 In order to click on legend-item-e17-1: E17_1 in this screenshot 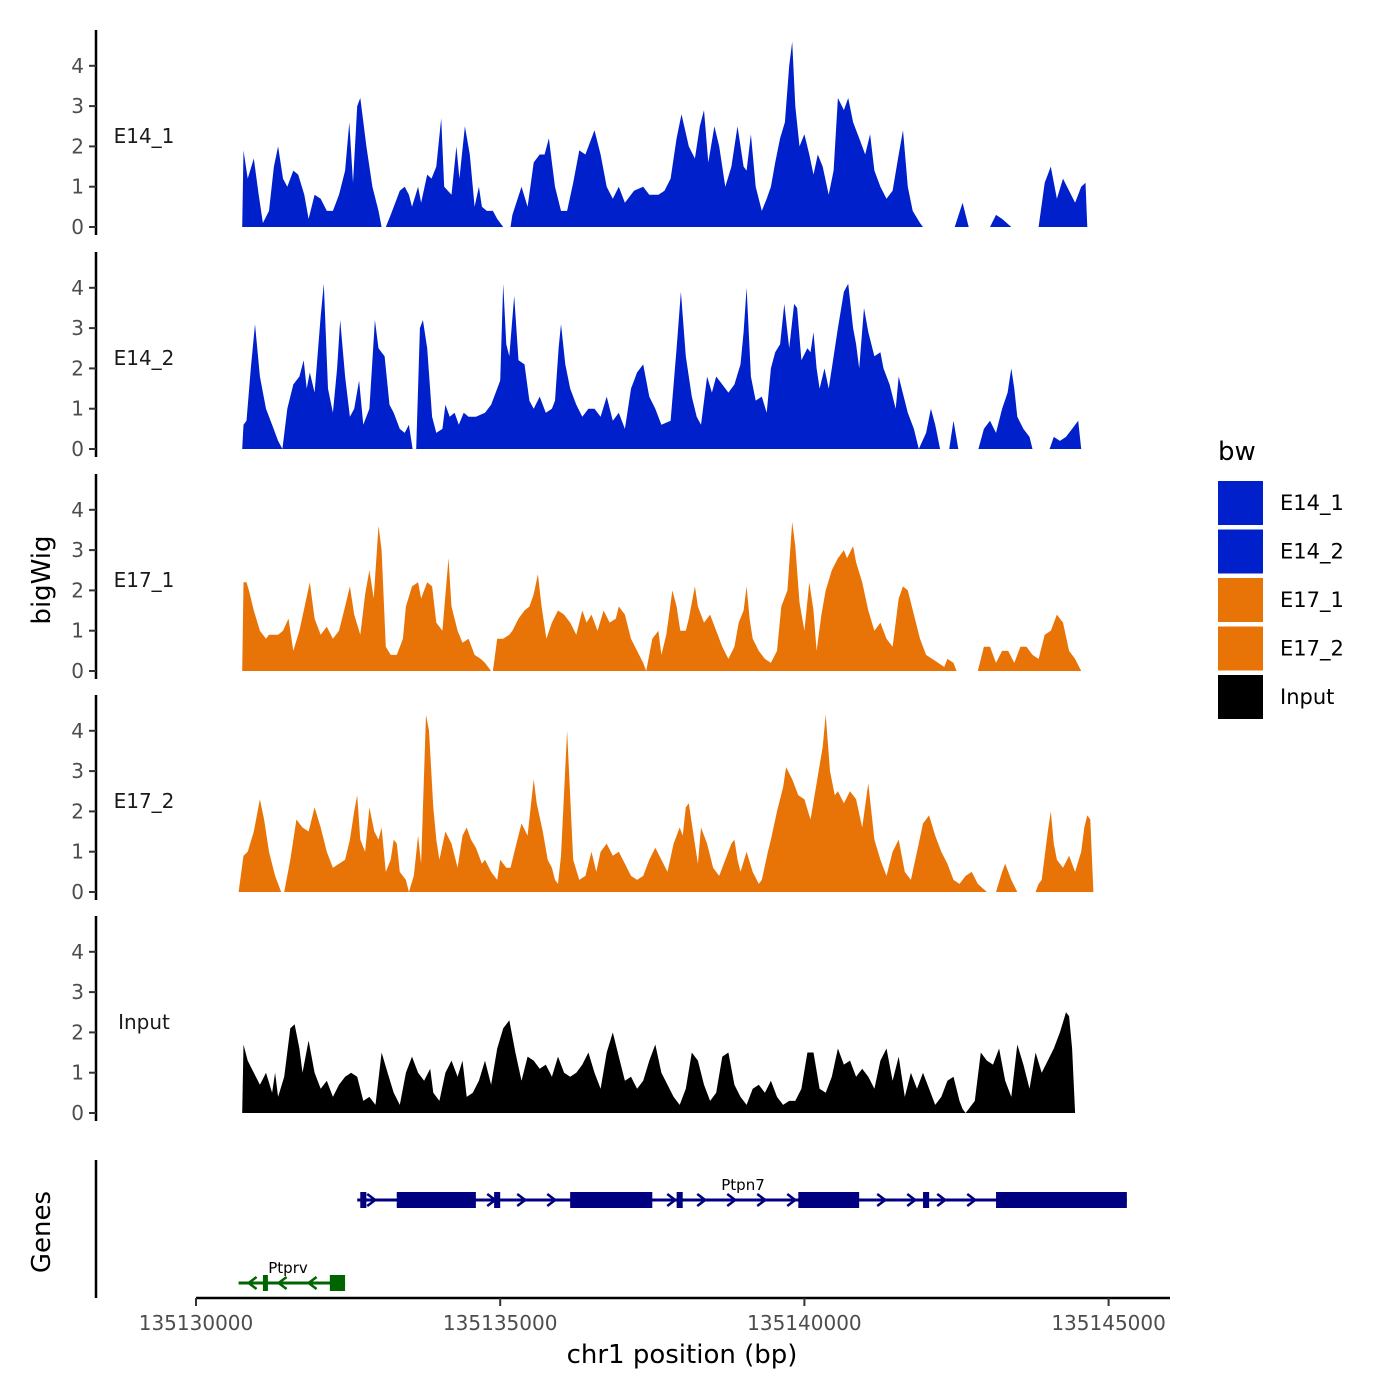, I will do `click(1281, 600)`.